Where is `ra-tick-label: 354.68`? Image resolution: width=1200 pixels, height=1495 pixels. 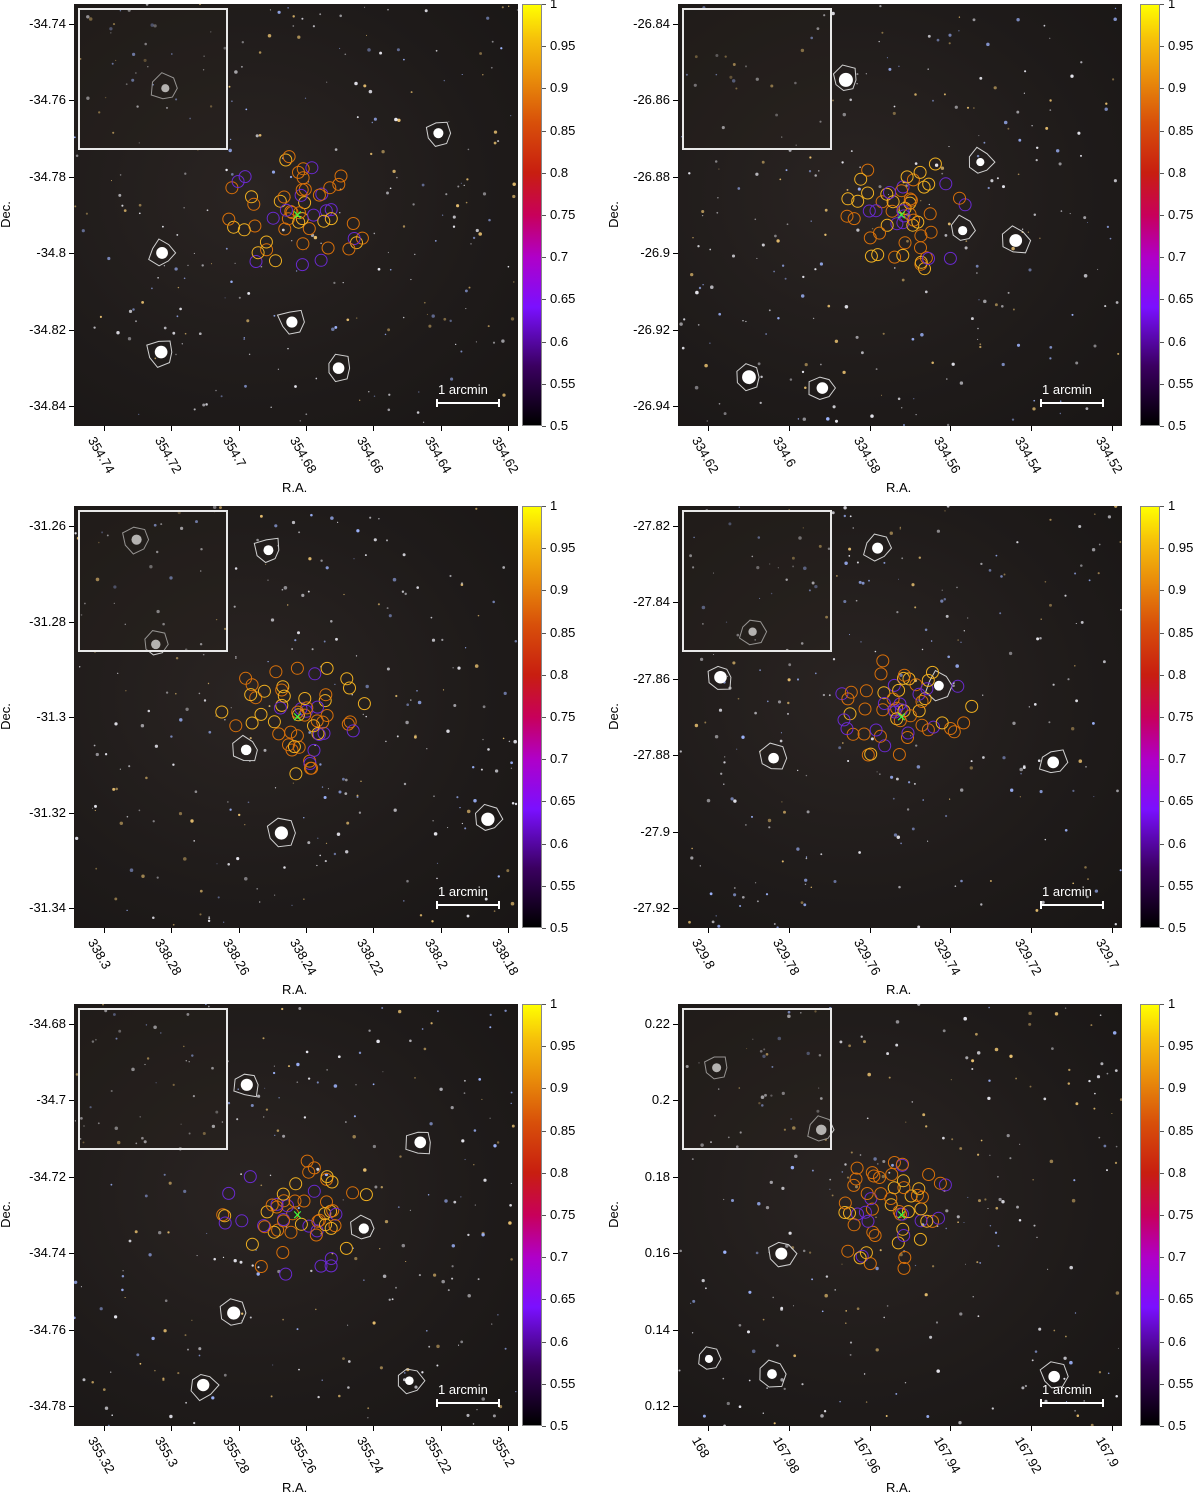 ra-tick-label: 354.68 is located at coordinates (303, 455).